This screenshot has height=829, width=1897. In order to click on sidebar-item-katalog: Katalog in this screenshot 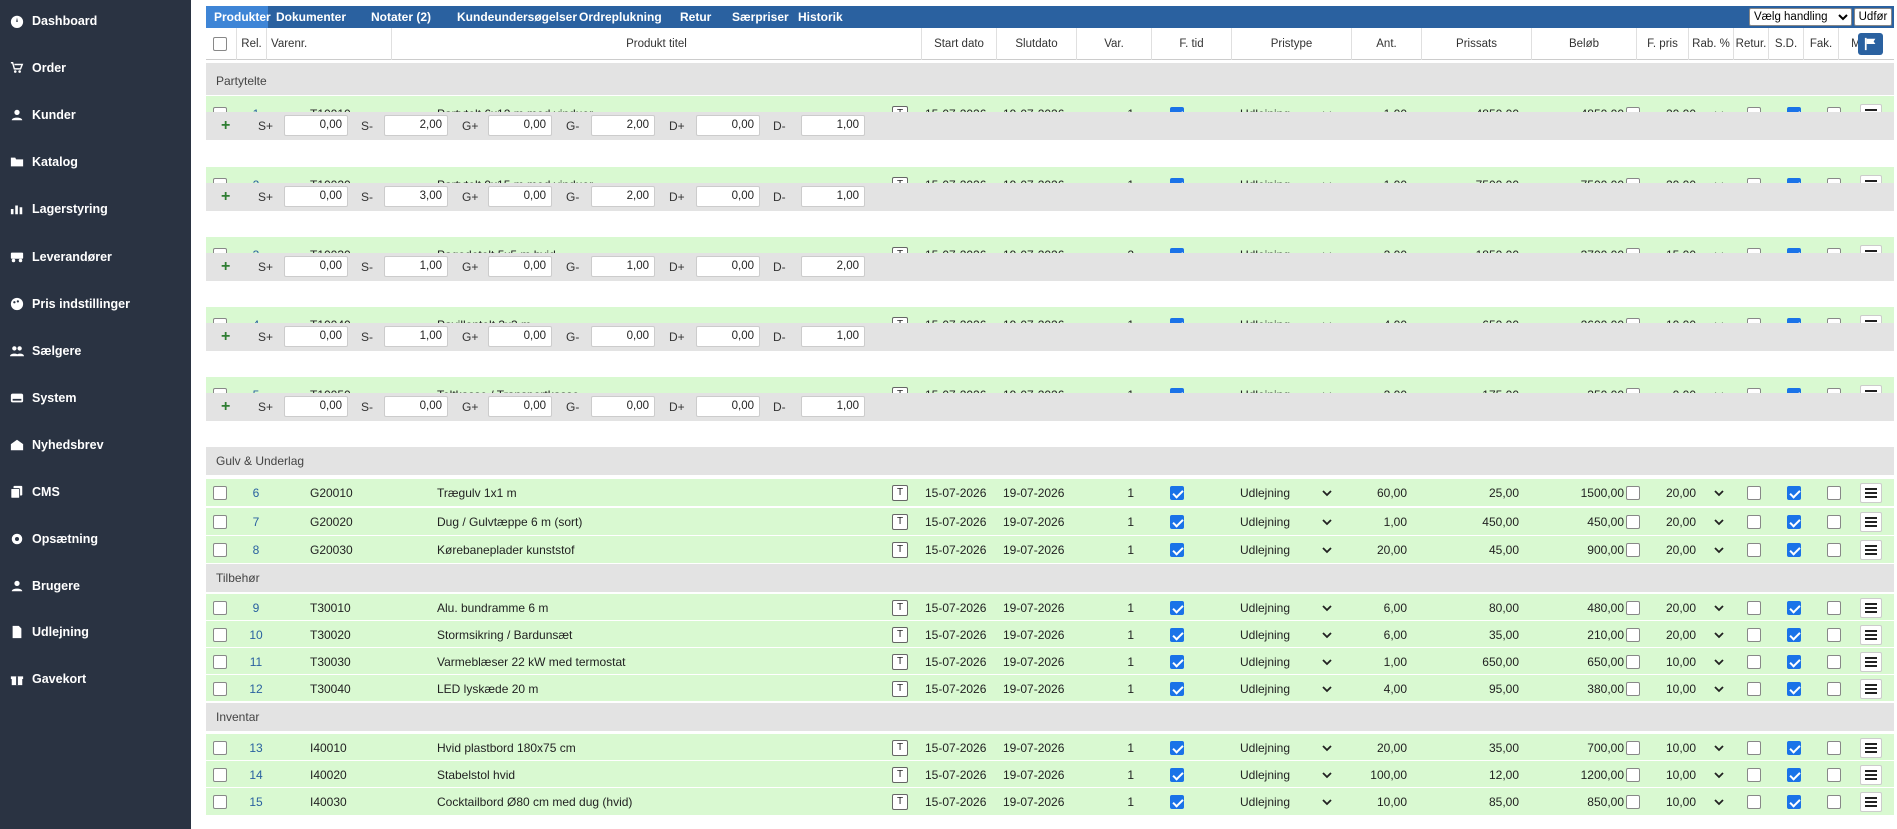, I will do `click(44, 162)`.